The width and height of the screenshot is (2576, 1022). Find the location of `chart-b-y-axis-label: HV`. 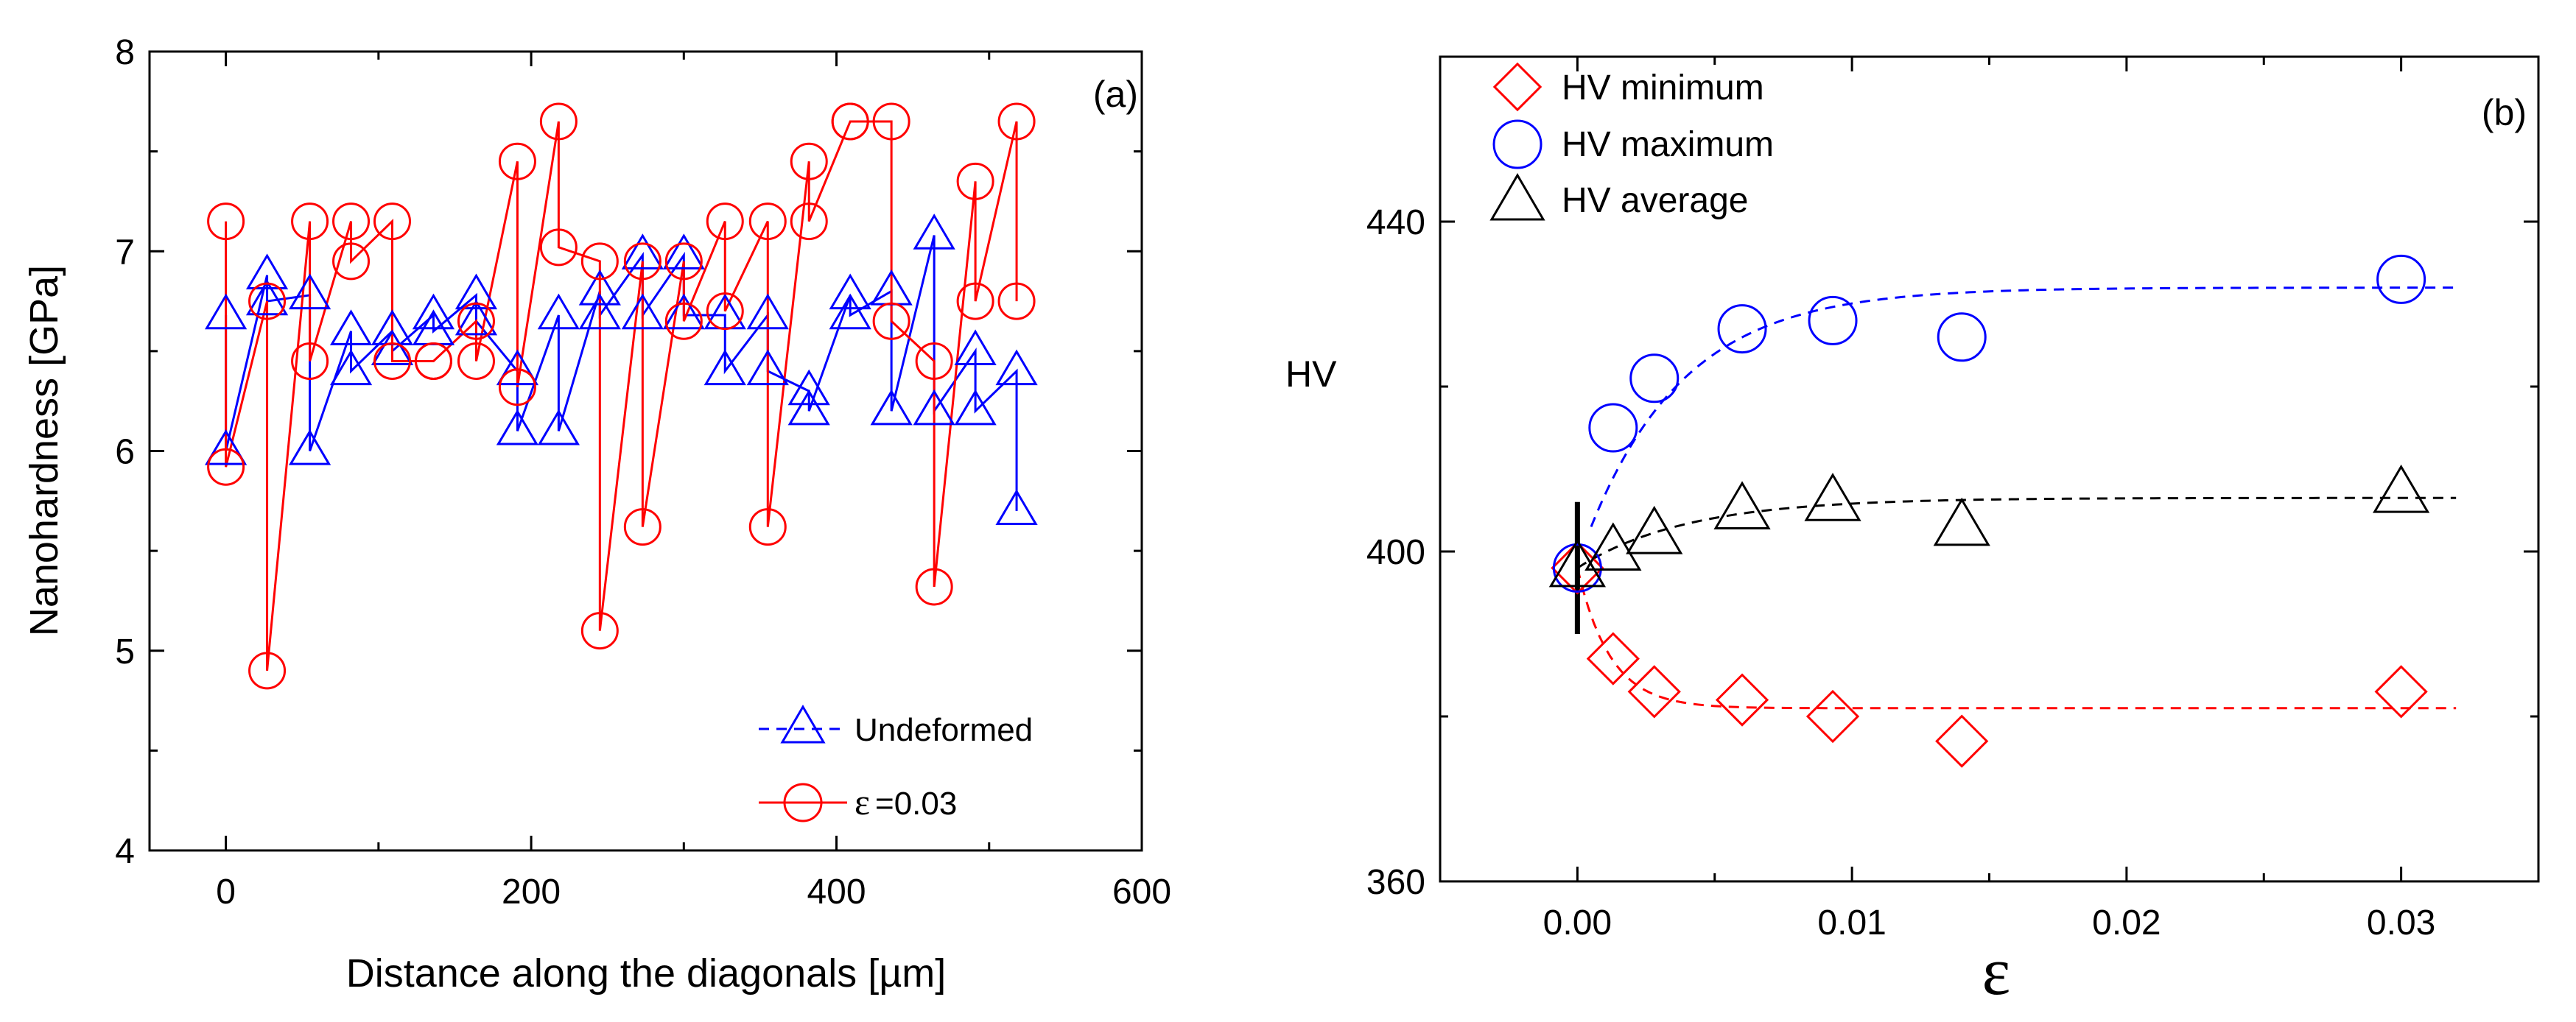

chart-b-y-axis-label: HV is located at coordinates (1311, 374).